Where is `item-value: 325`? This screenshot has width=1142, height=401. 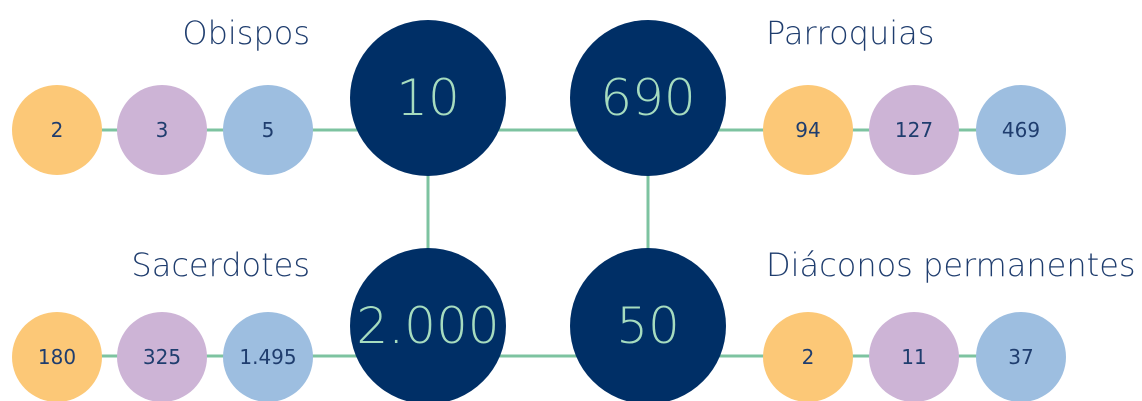 item-value: 325 is located at coordinates (162, 357).